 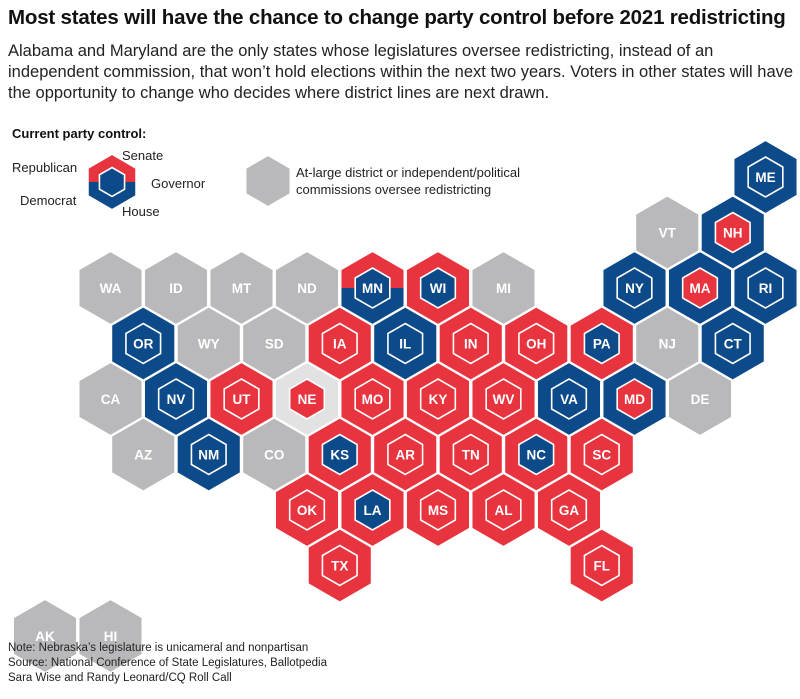 I want to click on state-hex-ms-governor, so click(x=438, y=510).